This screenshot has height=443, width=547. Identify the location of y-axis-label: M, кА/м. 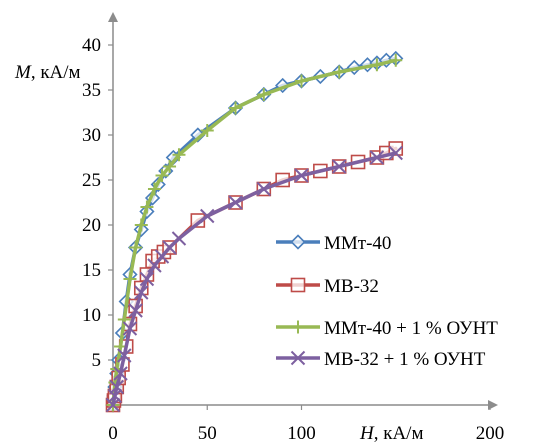
(47, 72).